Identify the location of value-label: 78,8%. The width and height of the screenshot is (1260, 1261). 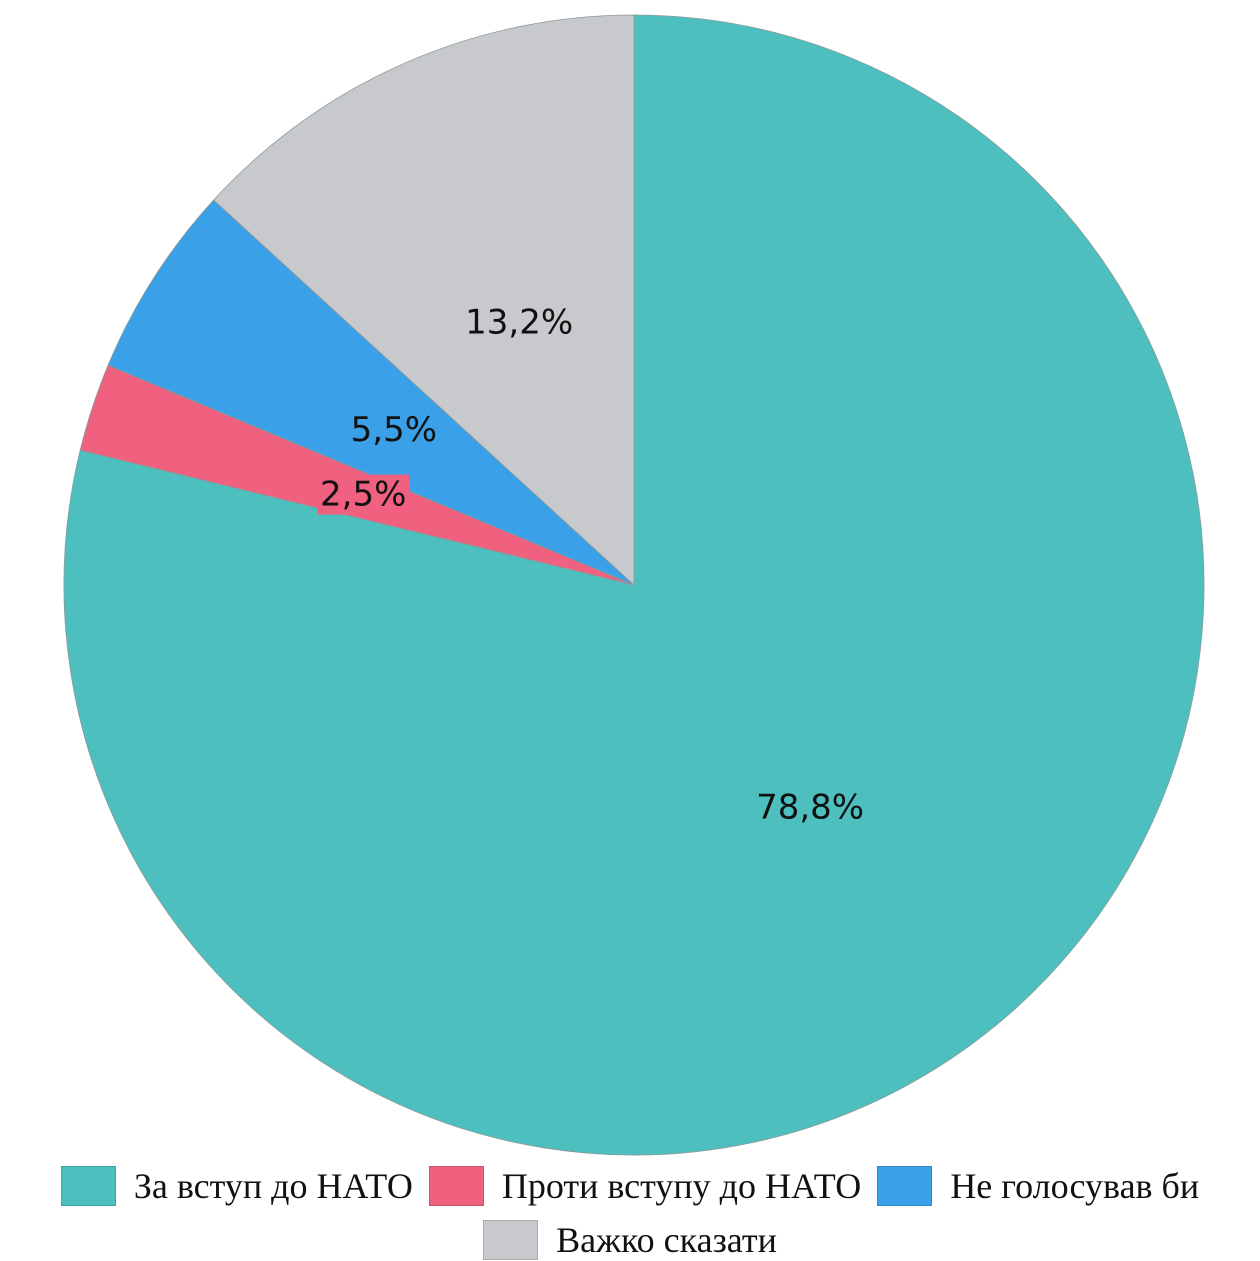
(810, 808).